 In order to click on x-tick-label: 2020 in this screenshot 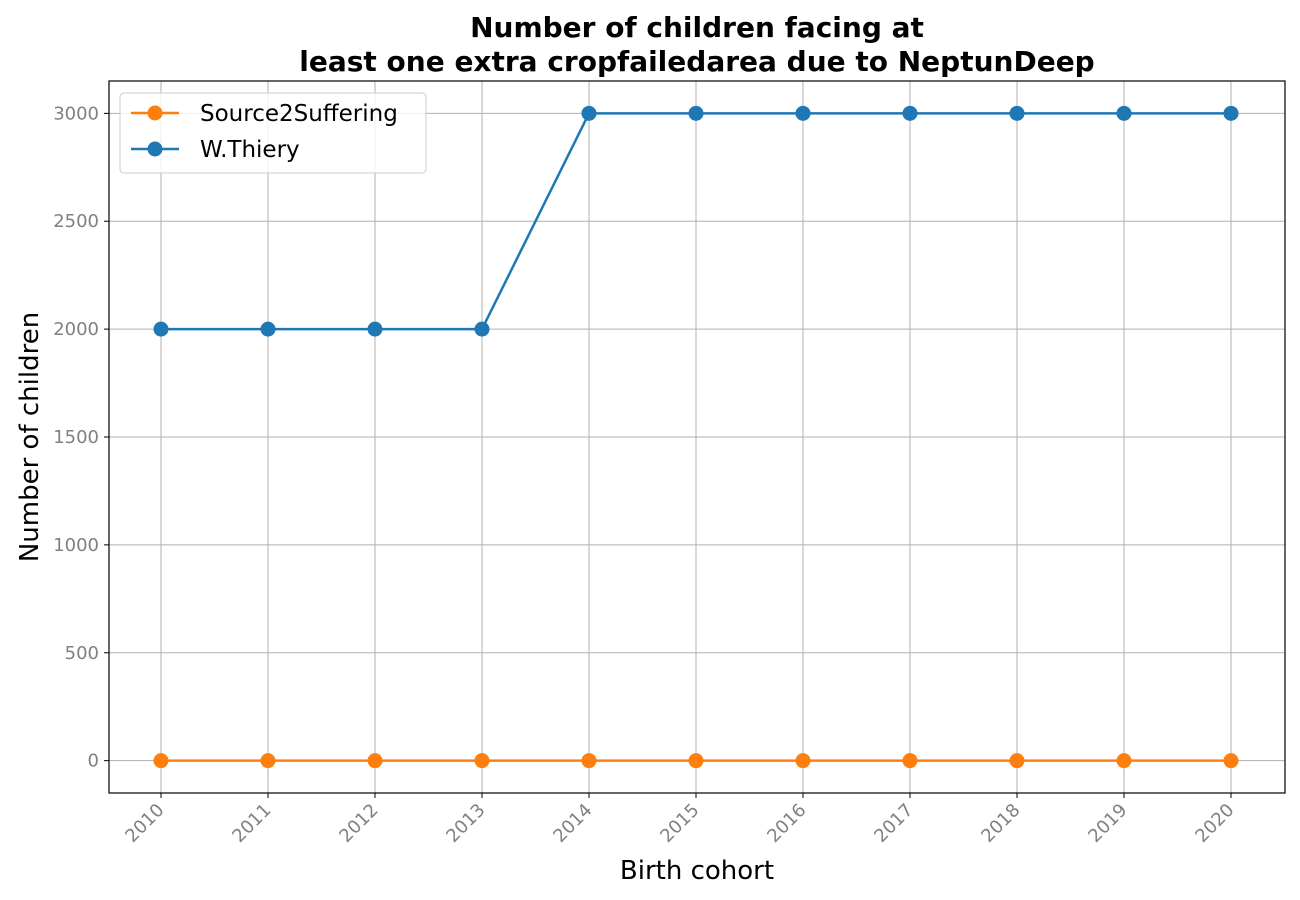, I will do `click(1214, 823)`.